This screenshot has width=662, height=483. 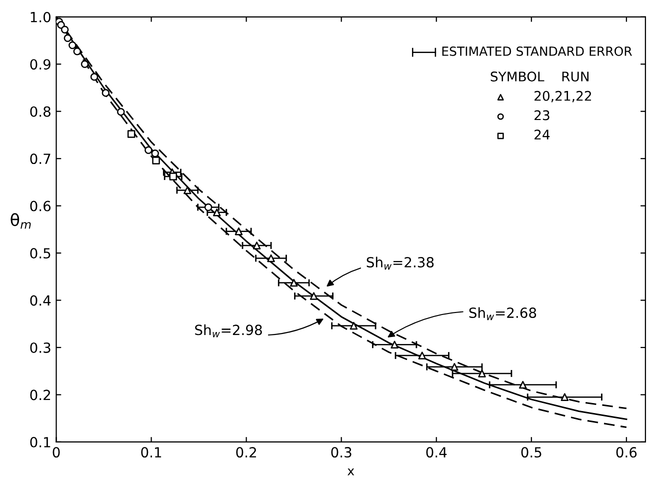 What do you see at coordinates (502, 313) in the screenshot?
I see `annotation: Sh$_{w}$=2.68` at bounding box center [502, 313].